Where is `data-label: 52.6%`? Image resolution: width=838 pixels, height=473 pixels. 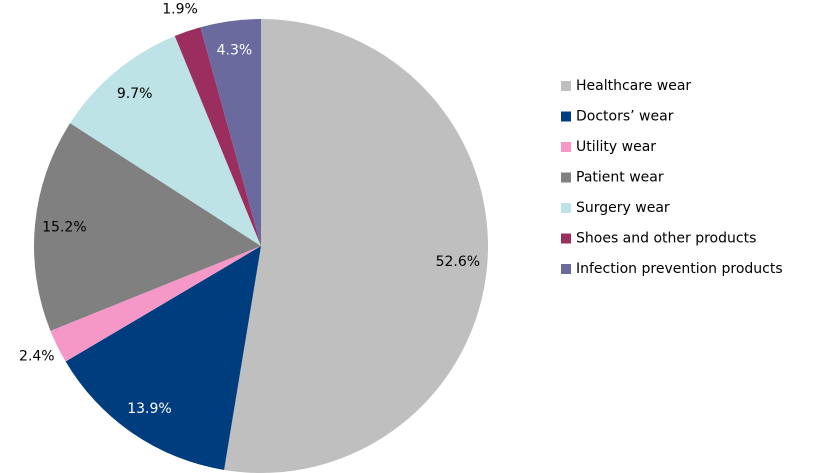 data-label: 52.6% is located at coordinates (458, 262).